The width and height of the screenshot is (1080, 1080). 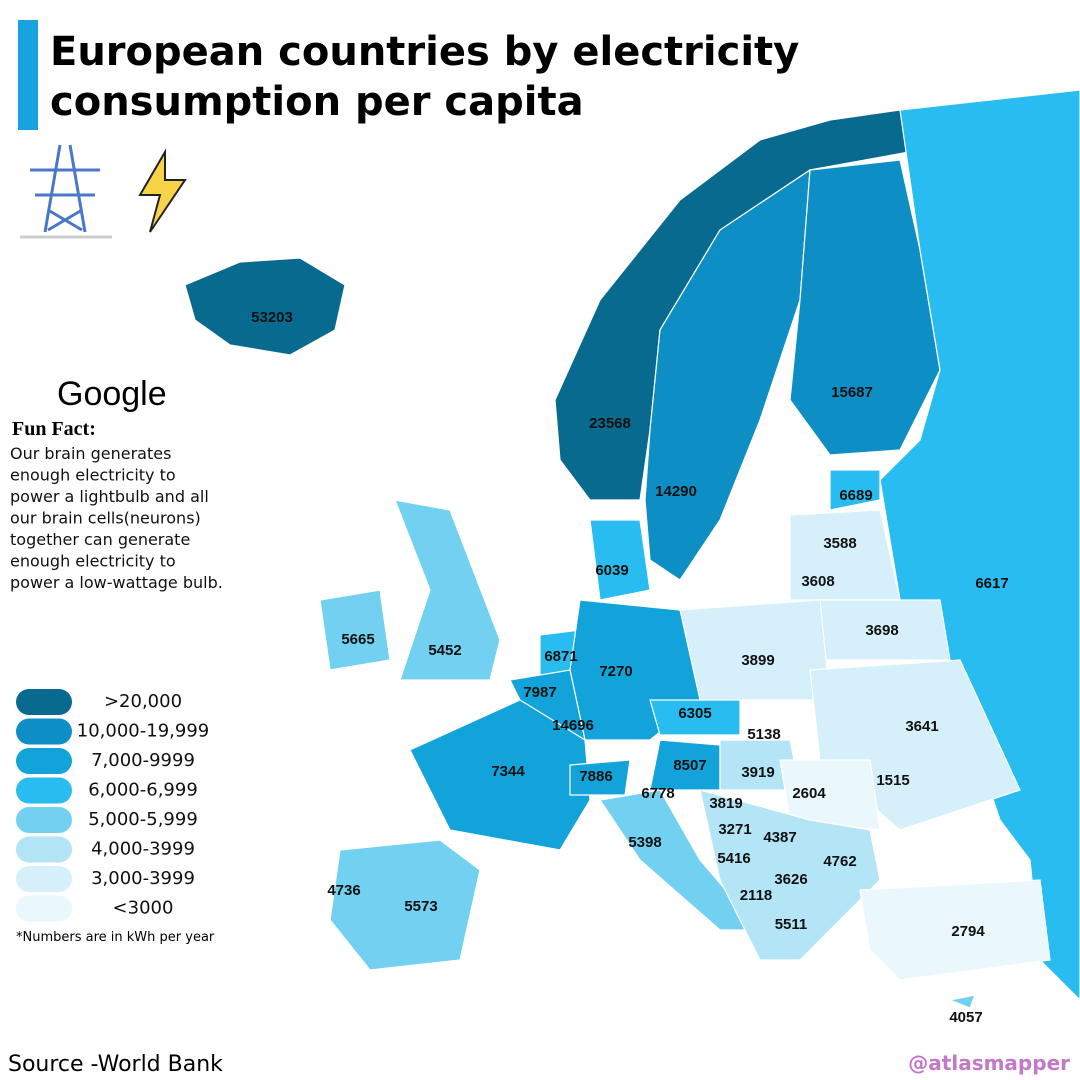 I want to click on fun-fact-heading: Fun Fact:, so click(x=54, y=429).